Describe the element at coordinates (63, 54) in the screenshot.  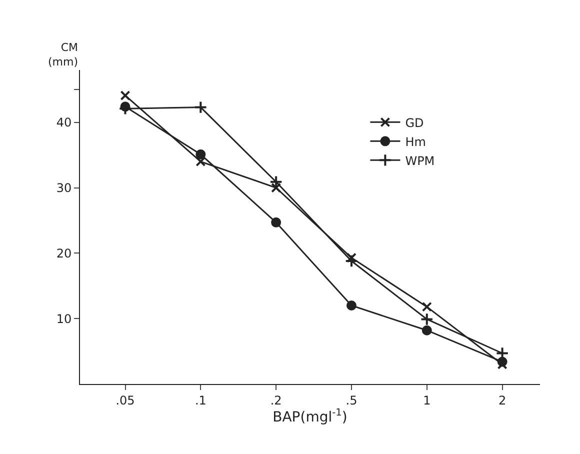
I see `y-axis-title: CM (mm)` at that location.